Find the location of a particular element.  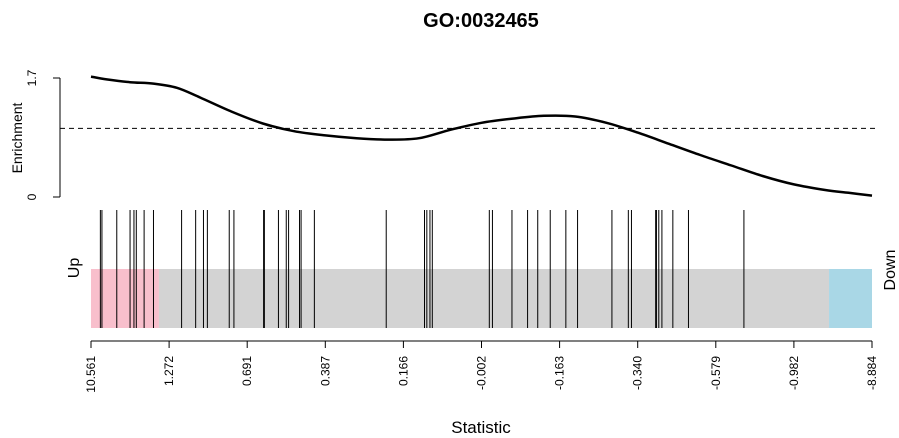

x-tick-label: 0.166 is located at coordinates (403, 371).